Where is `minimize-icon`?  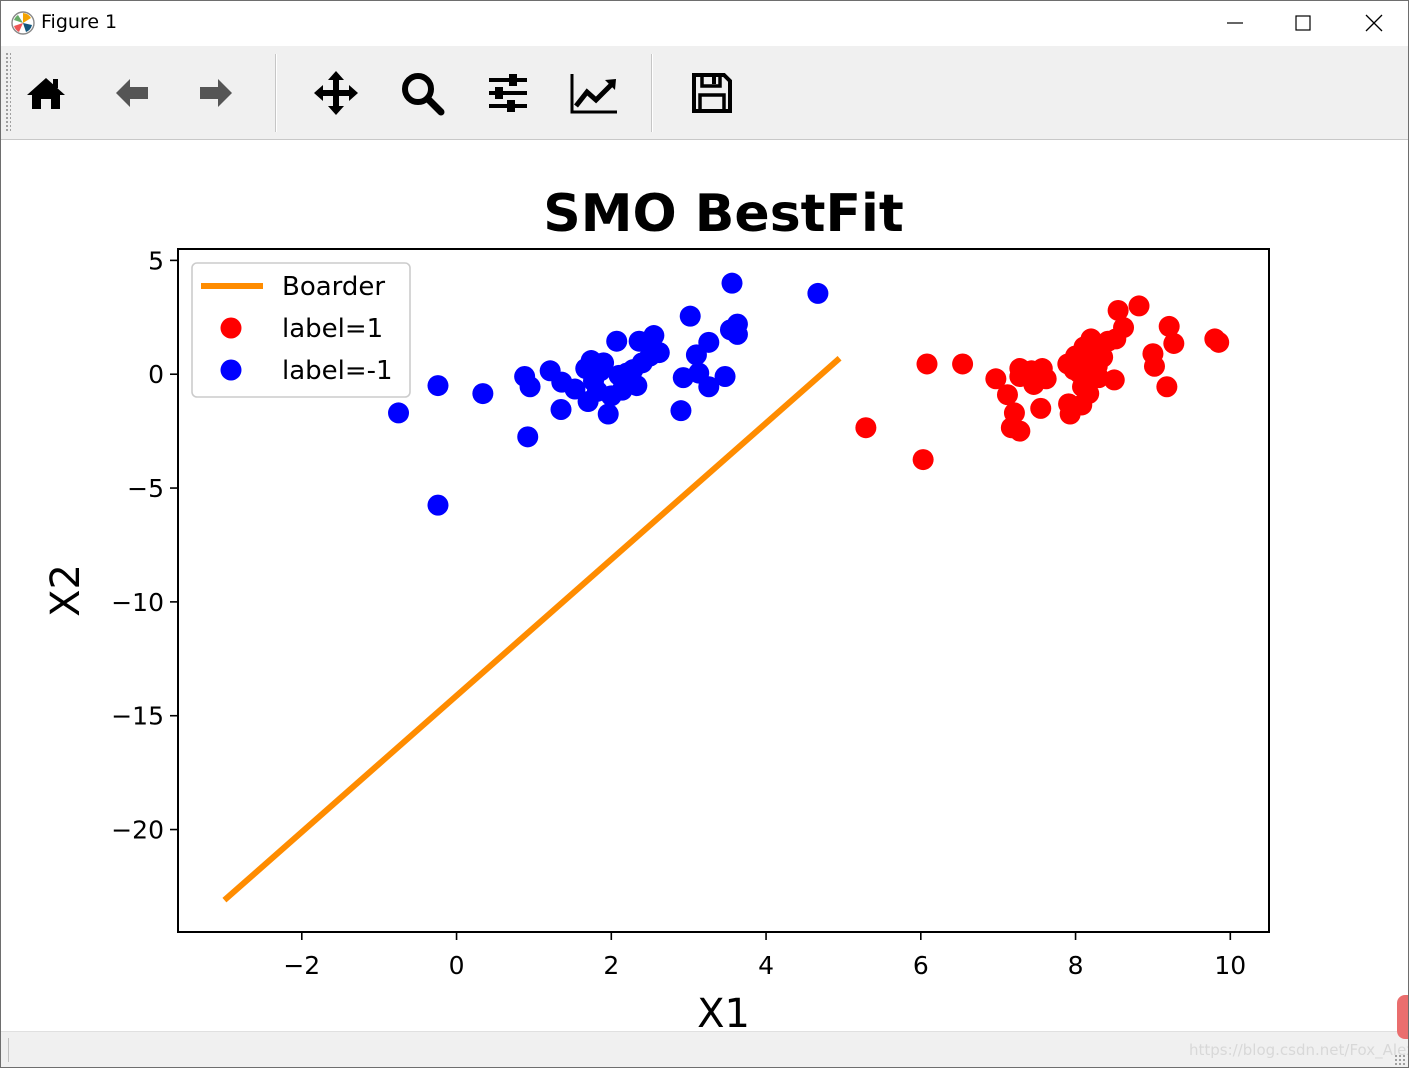
minimize-icon is located at coordinates (1235, 23).